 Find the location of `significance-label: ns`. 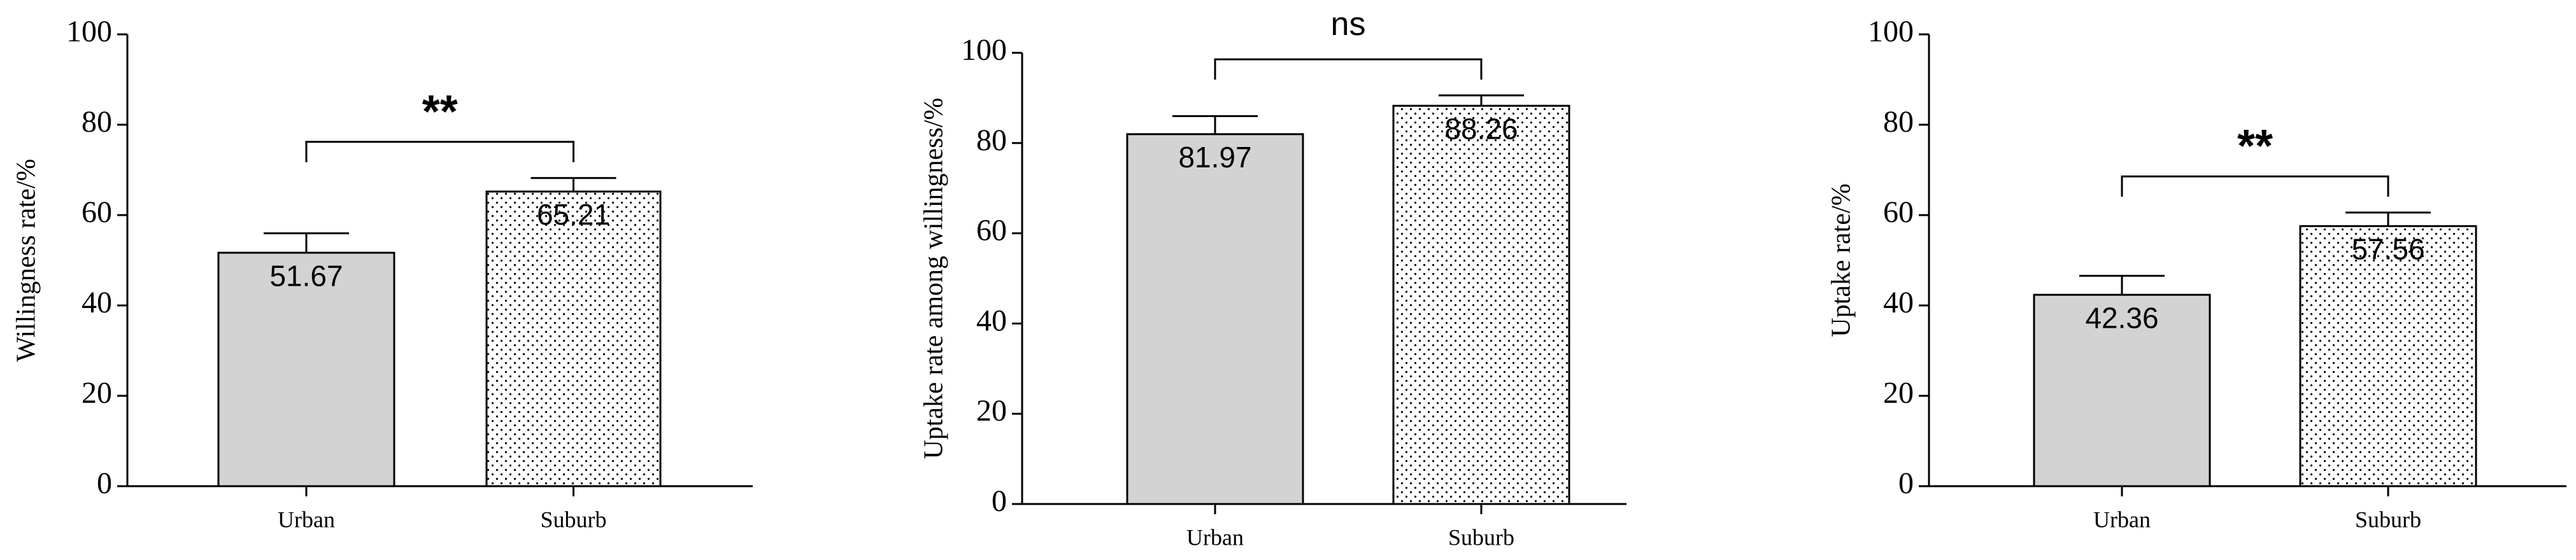

significance-label: ns is located at coordinates (1349, 24).